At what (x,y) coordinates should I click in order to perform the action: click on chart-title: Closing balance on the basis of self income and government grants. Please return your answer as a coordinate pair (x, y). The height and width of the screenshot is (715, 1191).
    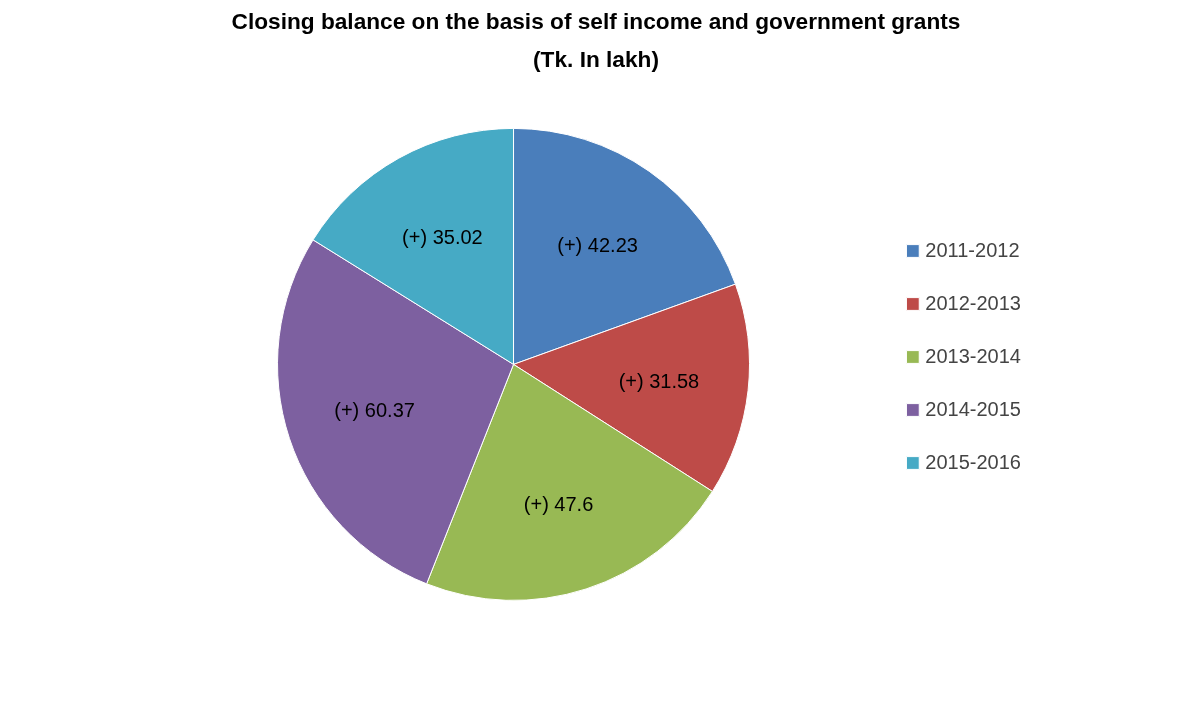
    Looking at the image, I should click on (596, 20).